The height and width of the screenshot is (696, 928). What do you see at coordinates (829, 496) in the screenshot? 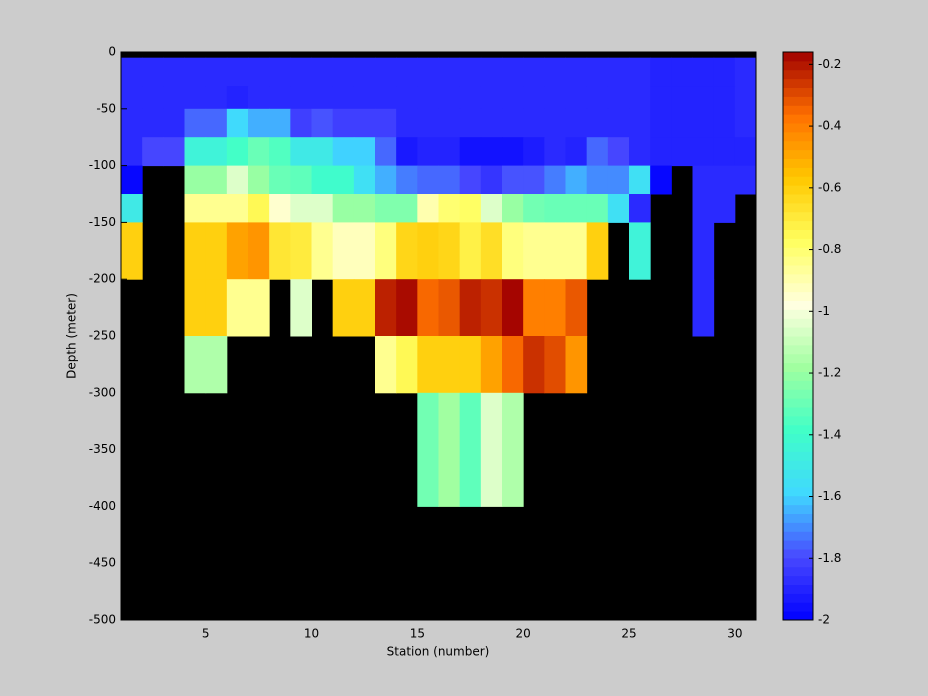
I see `colorbar-tick-label: -1.6` at bounding box center [829, 496].